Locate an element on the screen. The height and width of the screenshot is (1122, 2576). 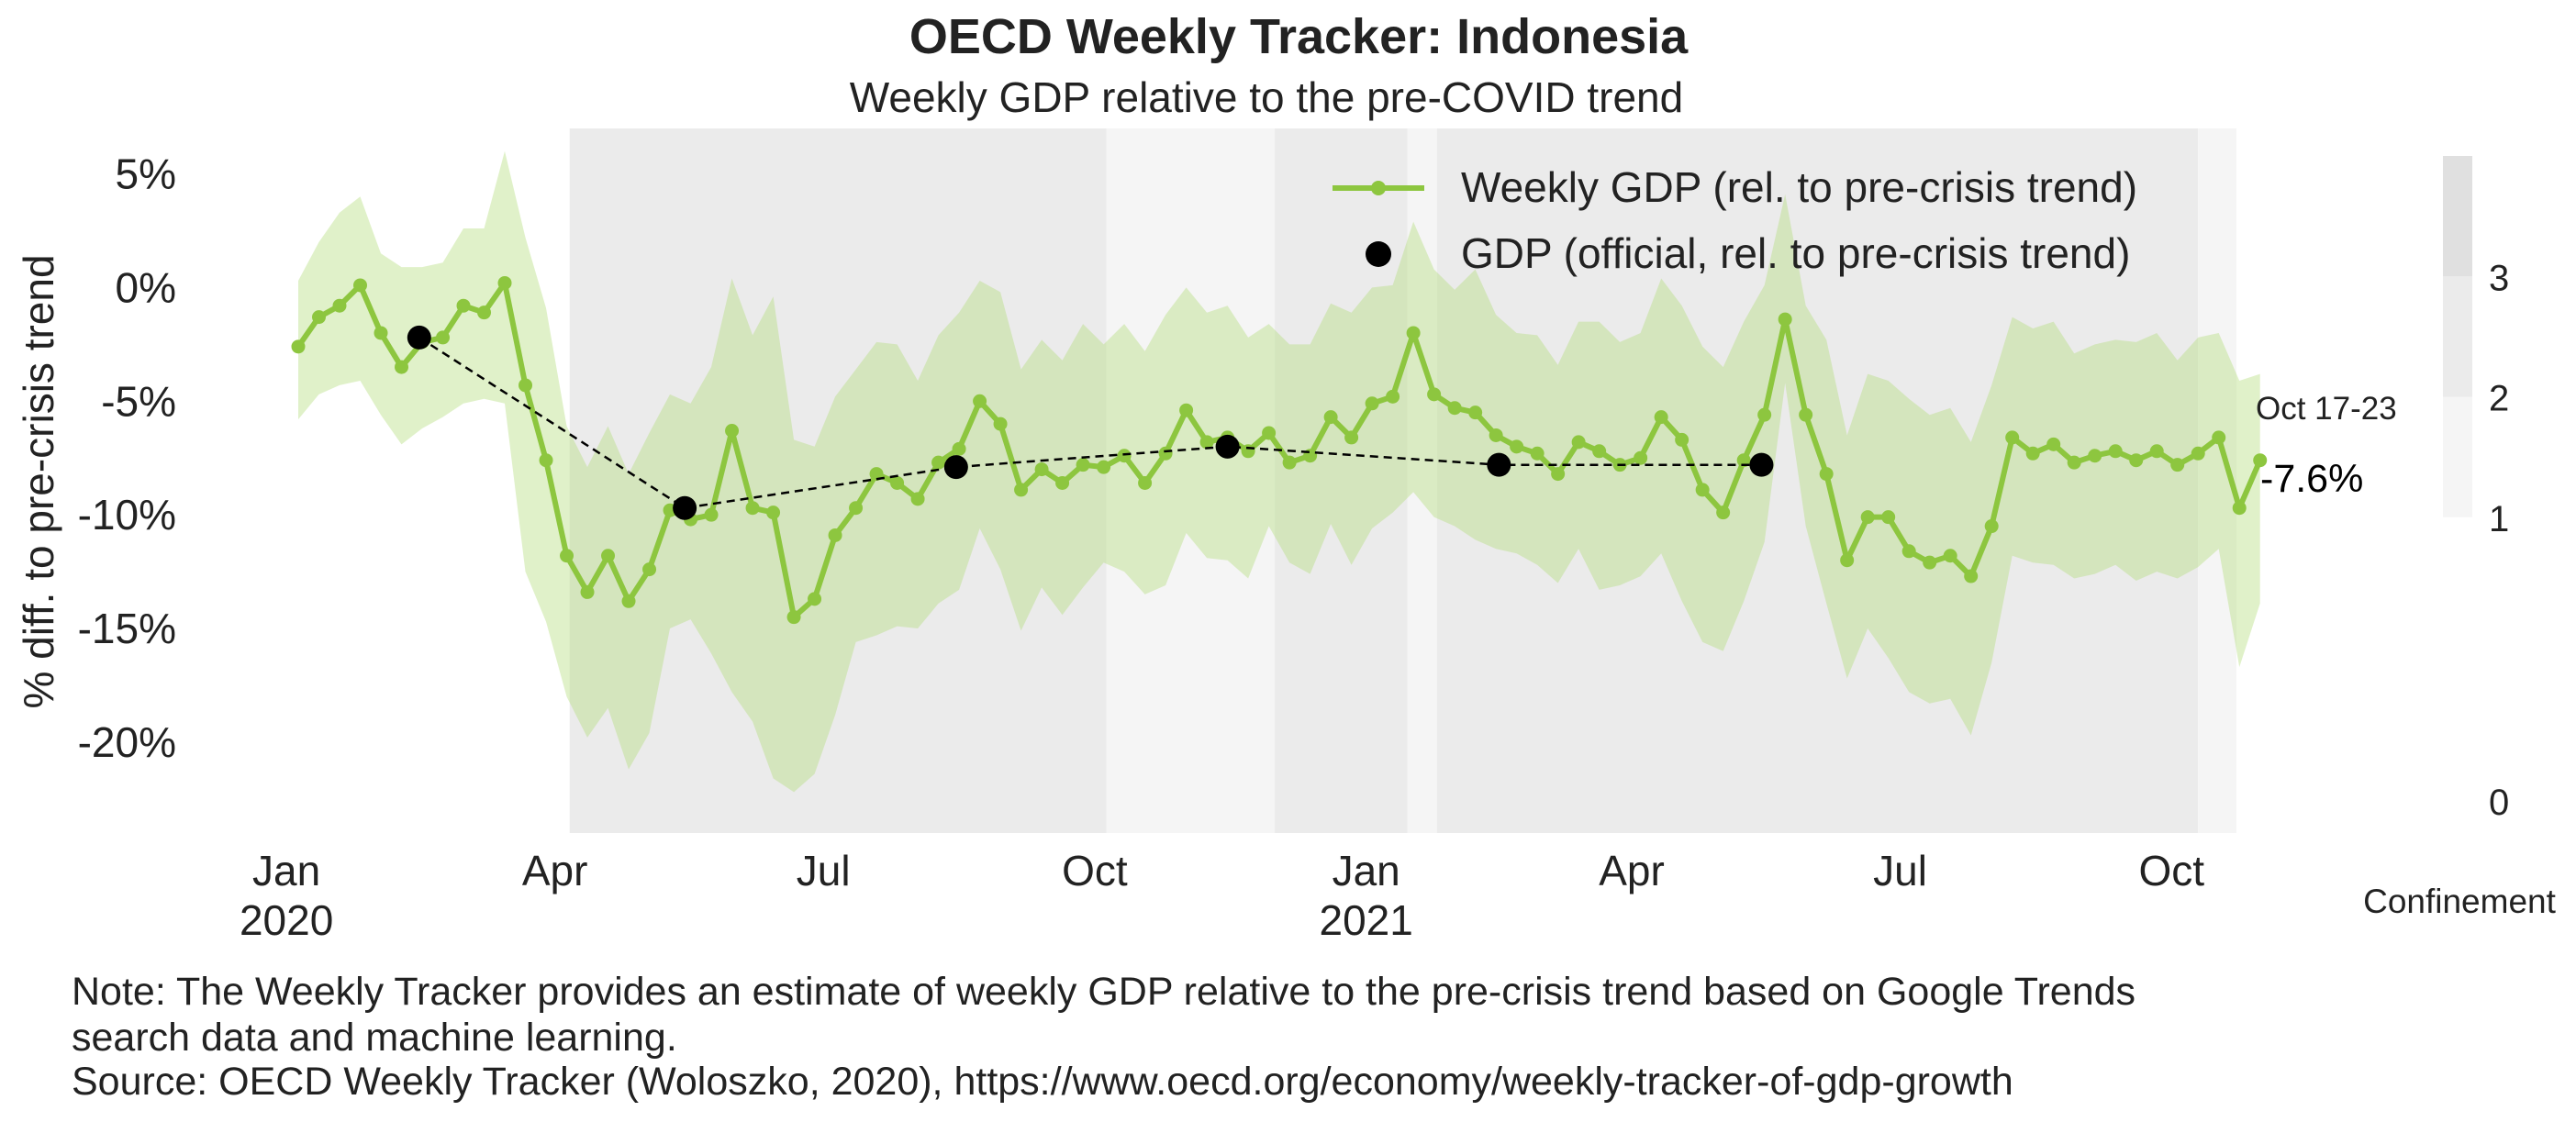
x-tick-label: Jul is located at coordinates (1900, 871).